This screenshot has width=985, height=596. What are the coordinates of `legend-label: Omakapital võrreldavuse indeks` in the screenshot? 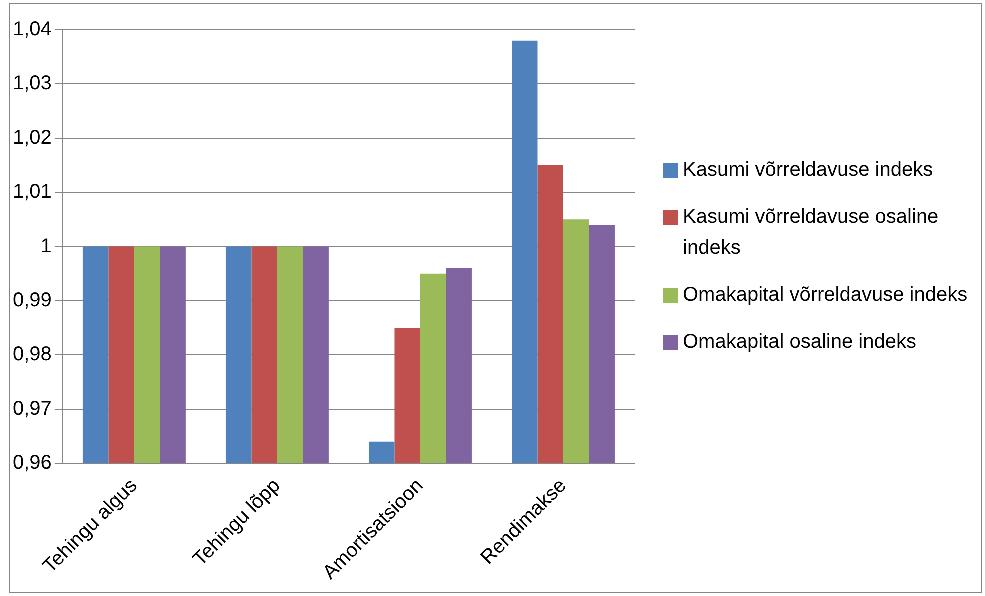 It's located at (825, 295).